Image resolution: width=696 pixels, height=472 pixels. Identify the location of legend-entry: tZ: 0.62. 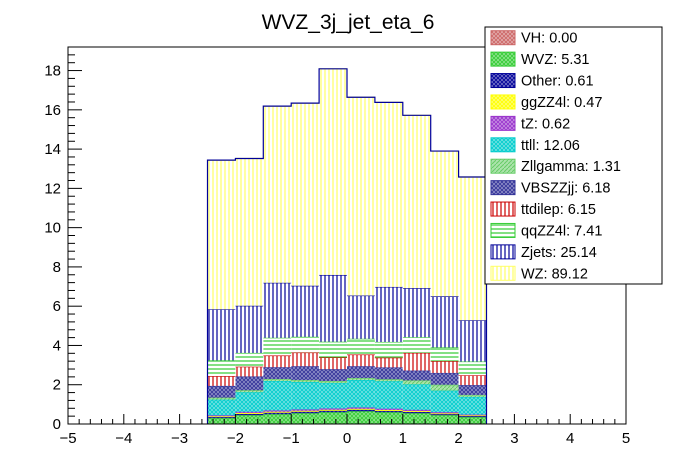
(545, 124).